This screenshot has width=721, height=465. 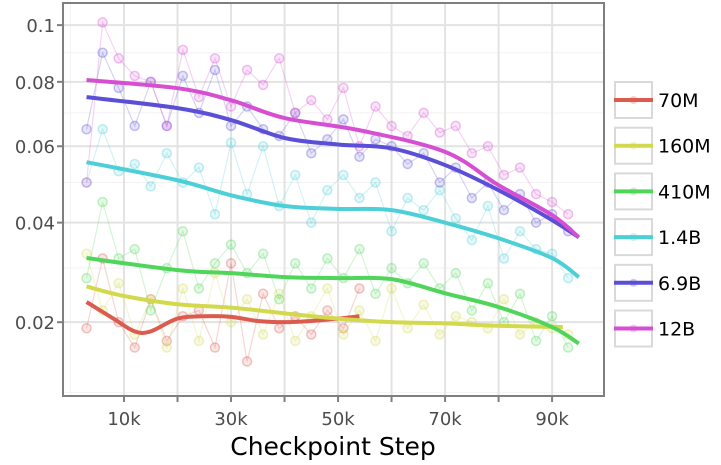 What do you see at coordinates (656, 100) in the screenshot?
I see `legend-item-70M: 70M` at bounding box center [656, 100].